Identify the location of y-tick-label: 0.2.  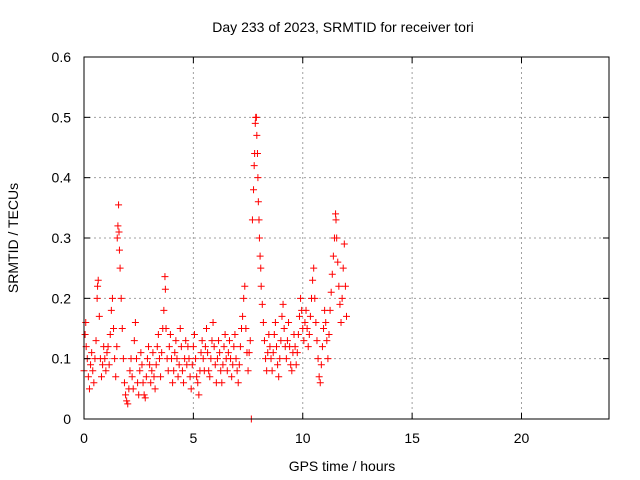
(62, 298).